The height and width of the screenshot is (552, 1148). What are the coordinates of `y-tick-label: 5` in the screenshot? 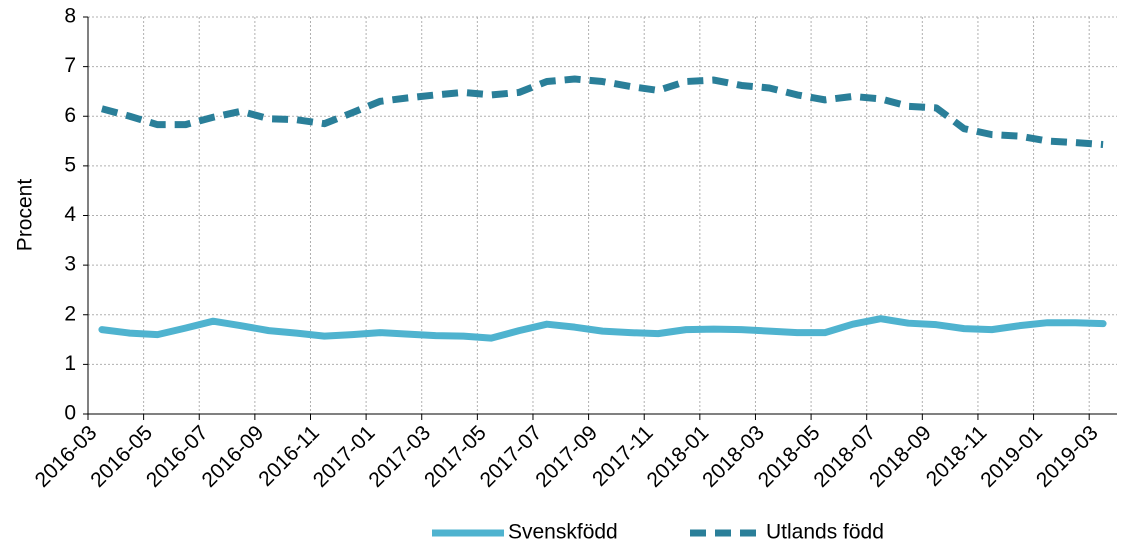 It's located at (70, 164).